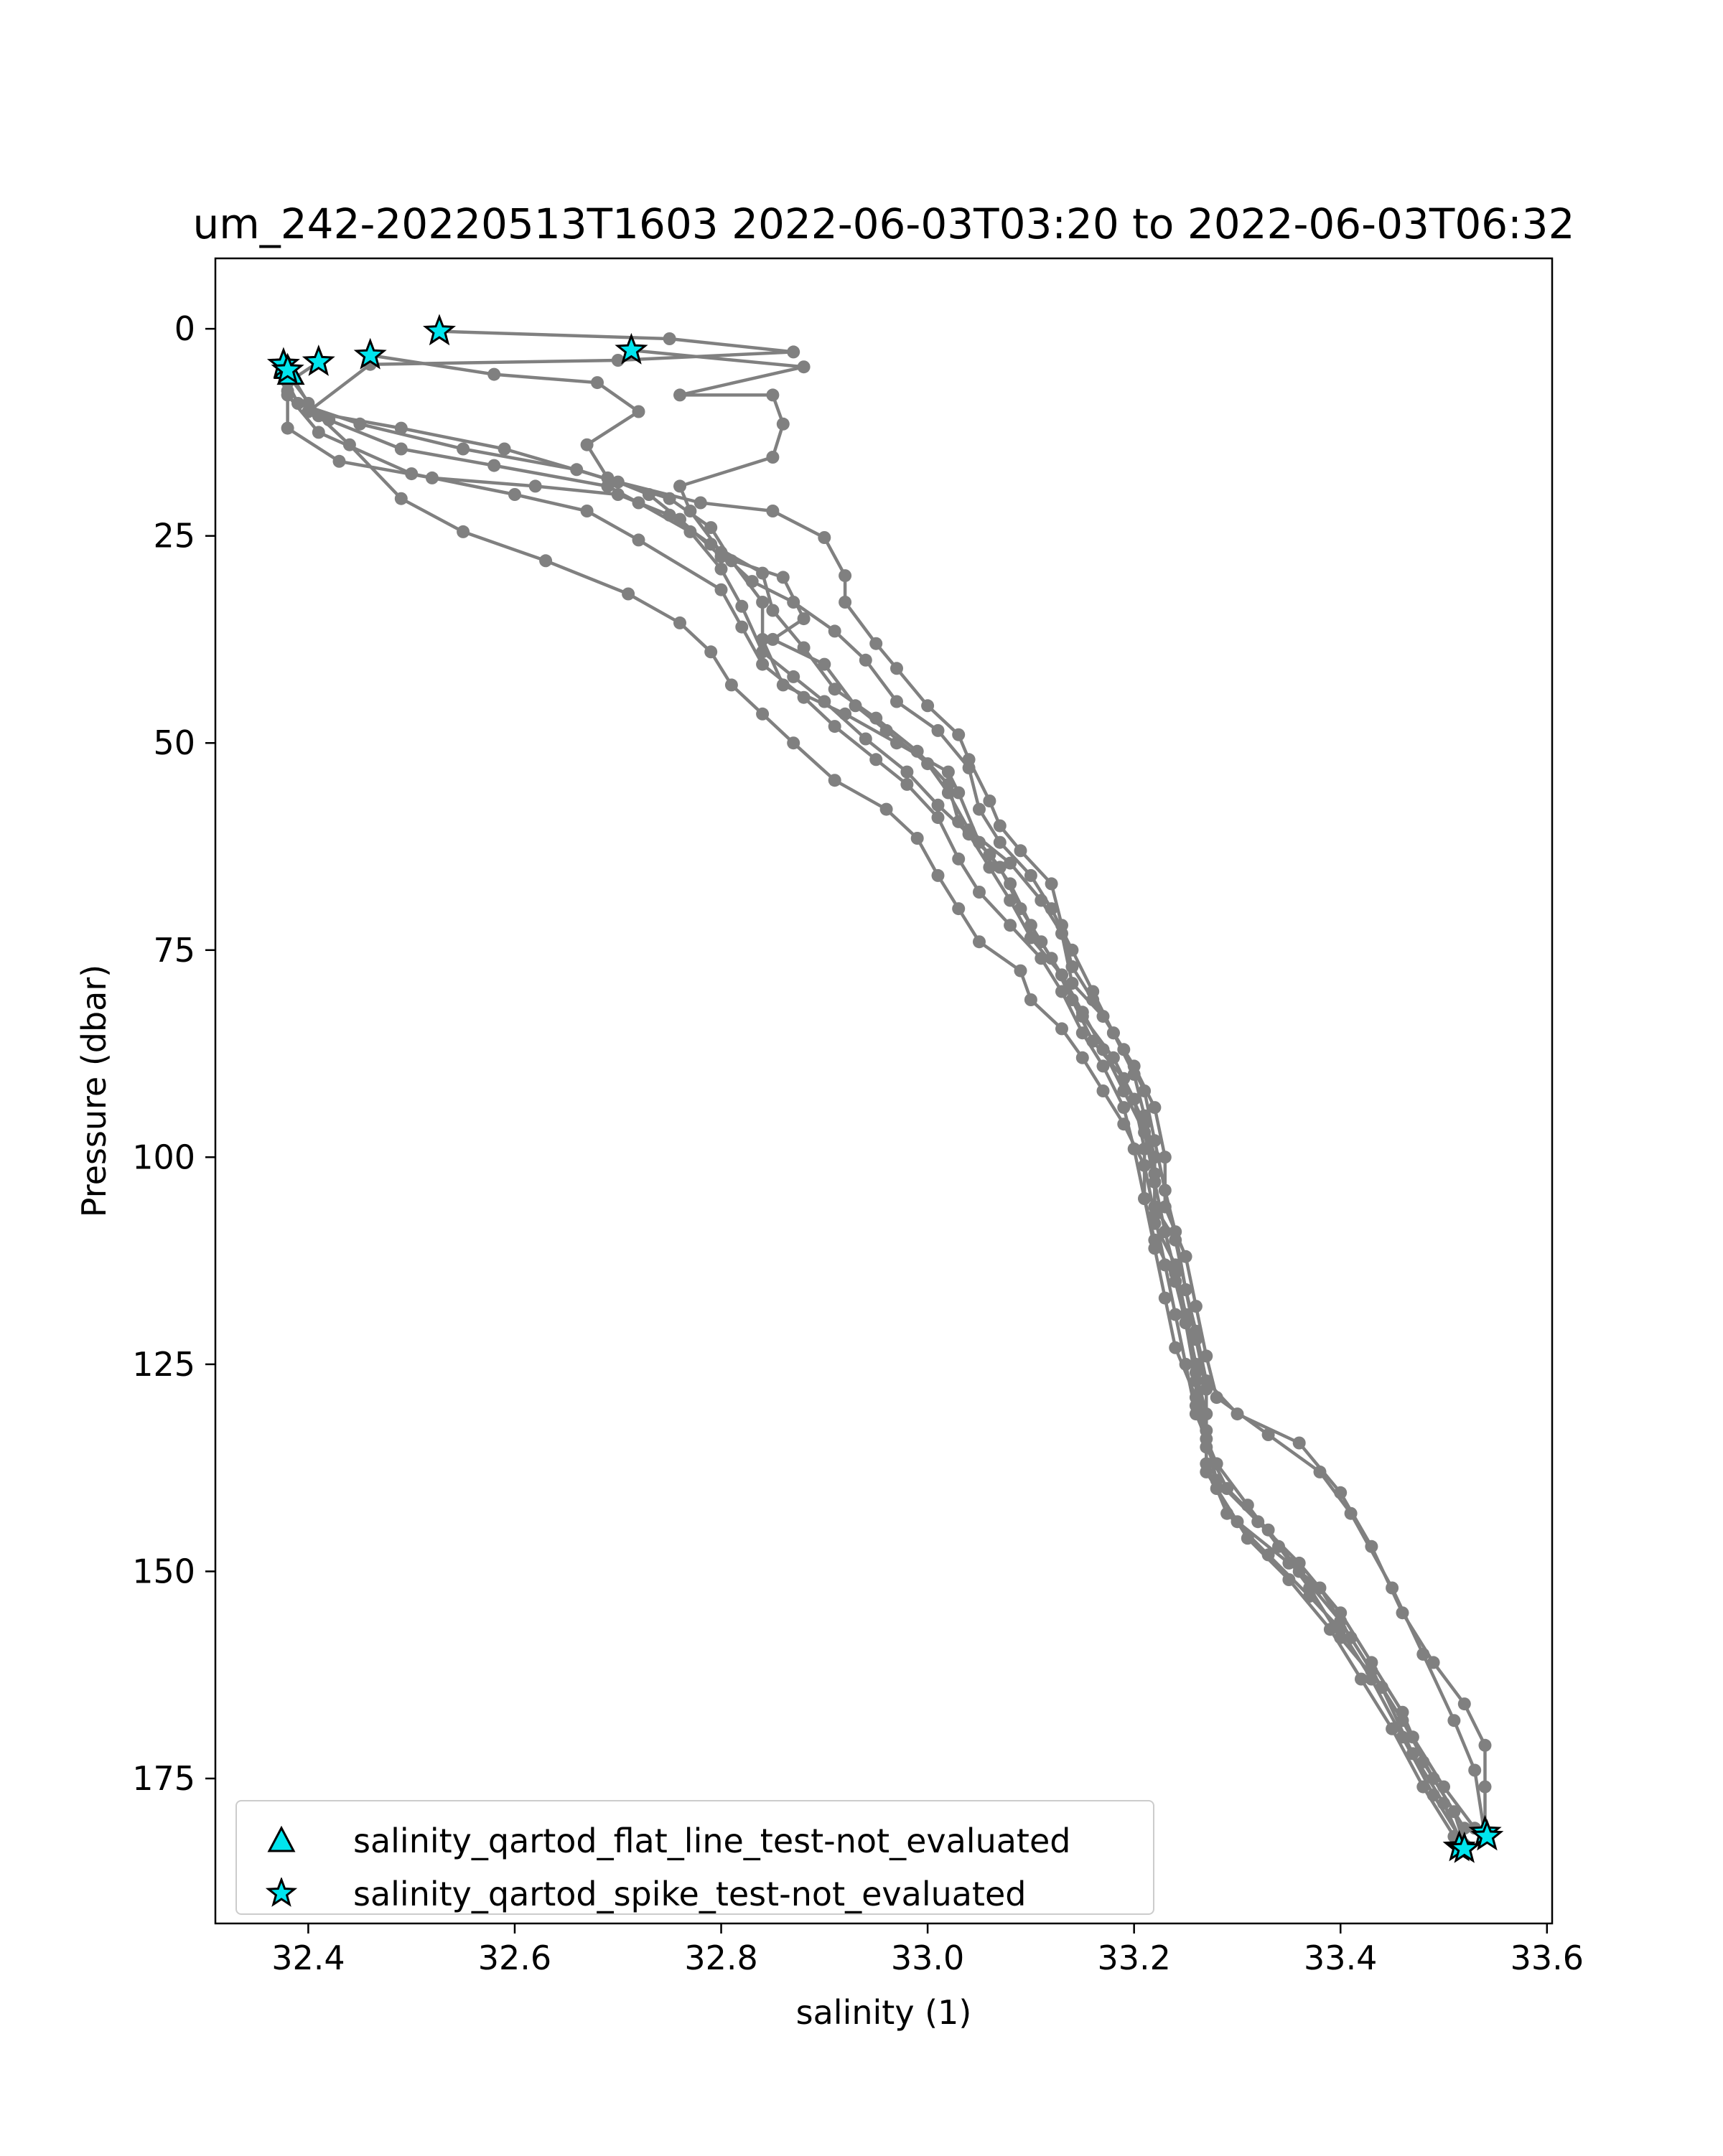 Image resolution: width=1723 pixels, height=2156 pixels. Describe the element at coordinates (163, 1778) in the screenshot. I see `y-tick-label: 175` at that location.